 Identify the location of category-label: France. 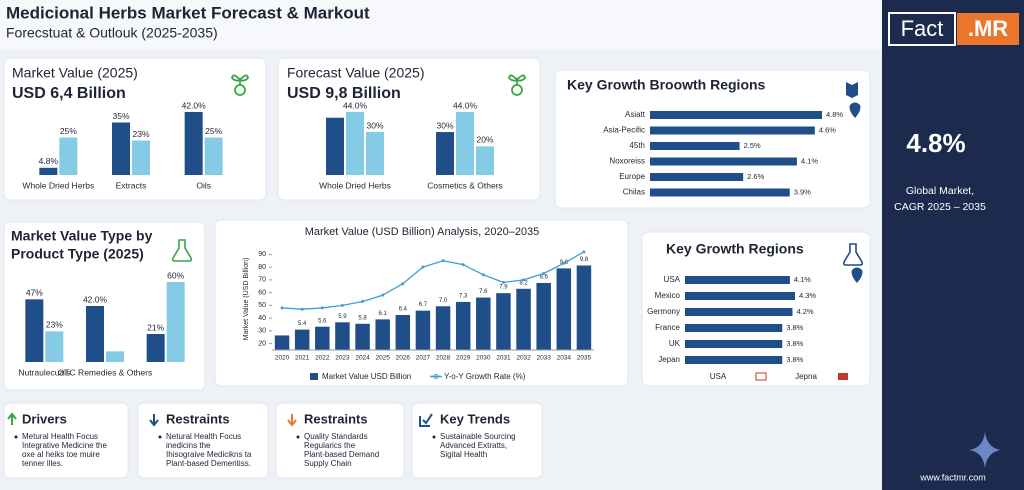
(667, 327).